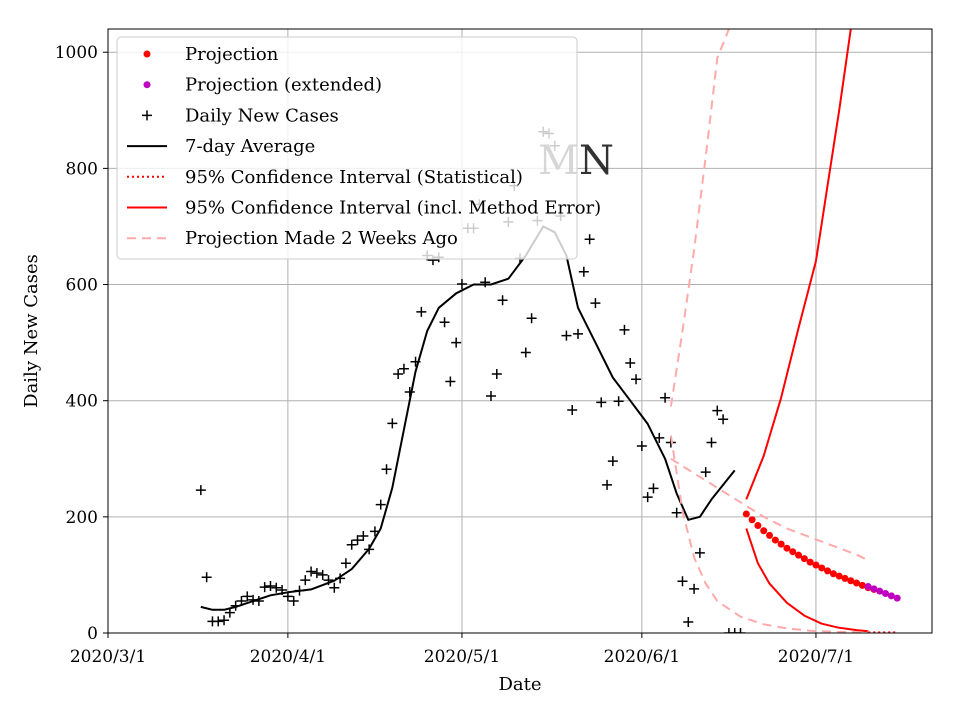 This screenshot has height=720, width=960. What do you see at coordinates (816, 657) in the screenshot?
I see `x-tick-label: 2020/7/1` at bounding box center [816, 657].